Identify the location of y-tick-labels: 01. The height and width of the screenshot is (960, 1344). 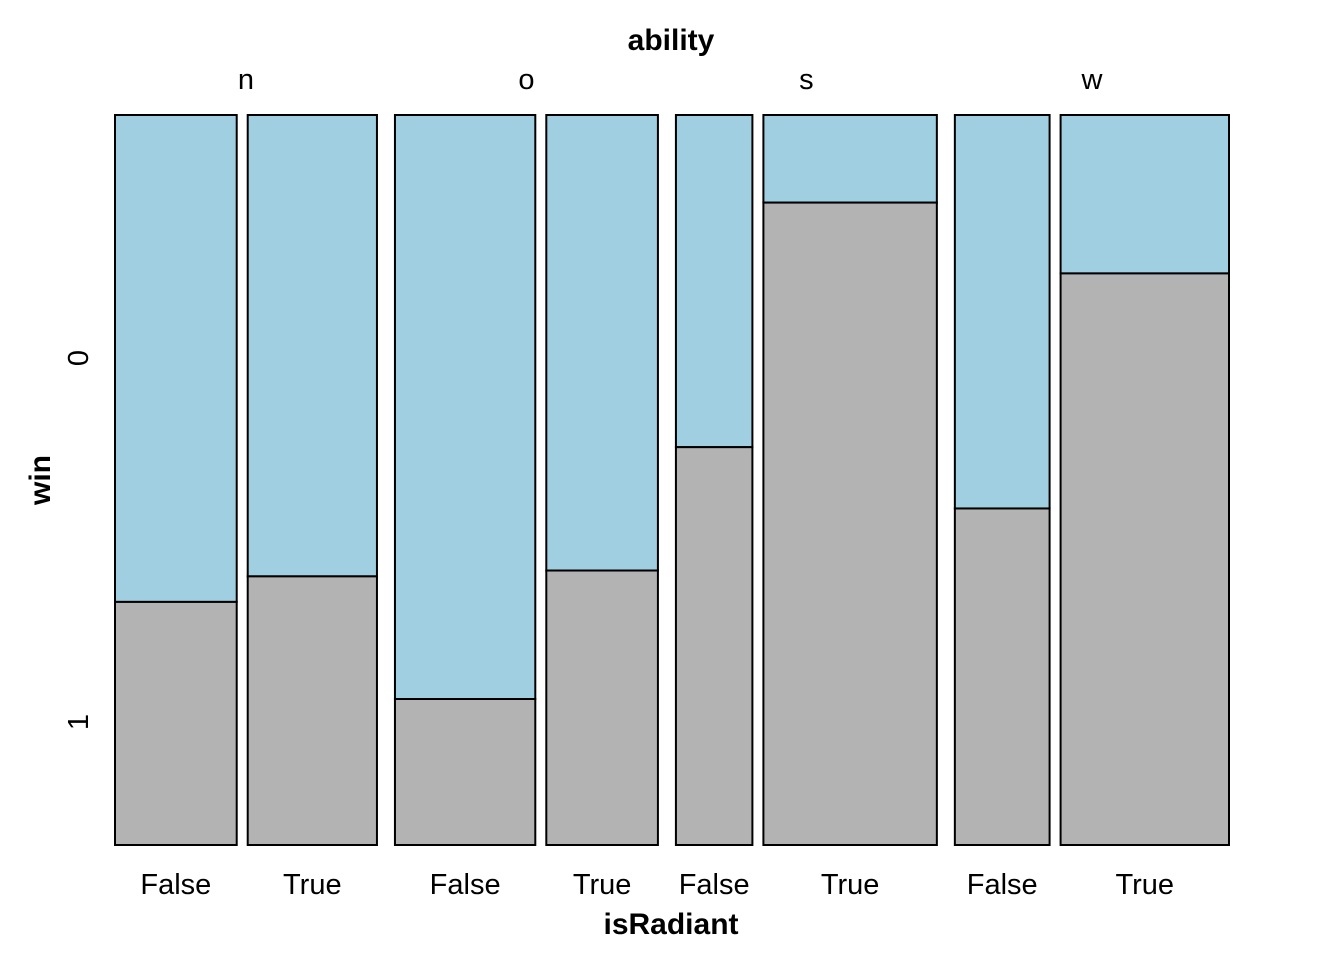
(79, 540).